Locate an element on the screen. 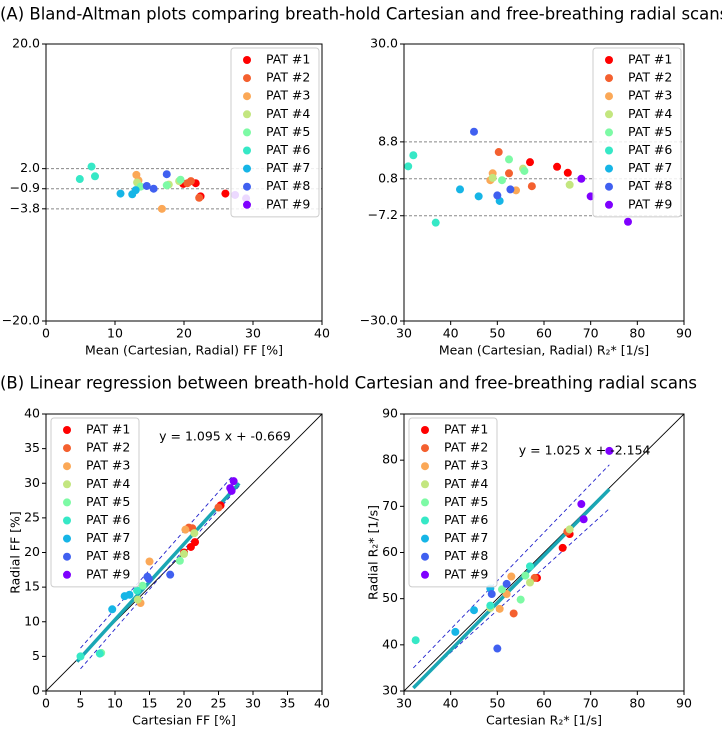 Image resolution: width=722 pixels, height=731 pixels. y-tick-label: 30 is located at coordinates (32, 482).